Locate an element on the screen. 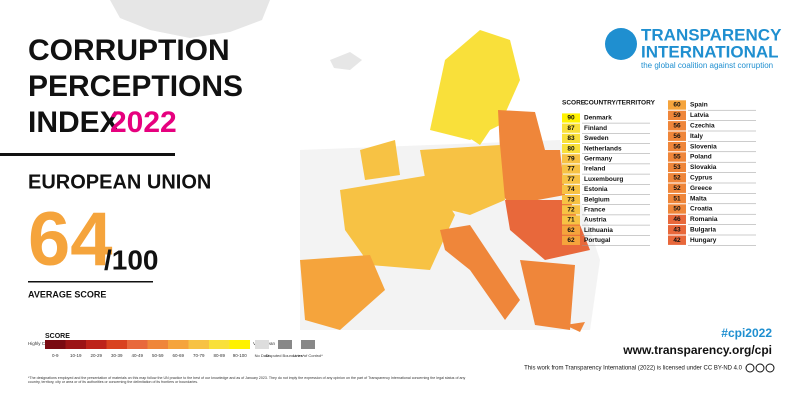 The height and width of the screenshot is (400, 800). iceland is located at coordinates (346, 61).